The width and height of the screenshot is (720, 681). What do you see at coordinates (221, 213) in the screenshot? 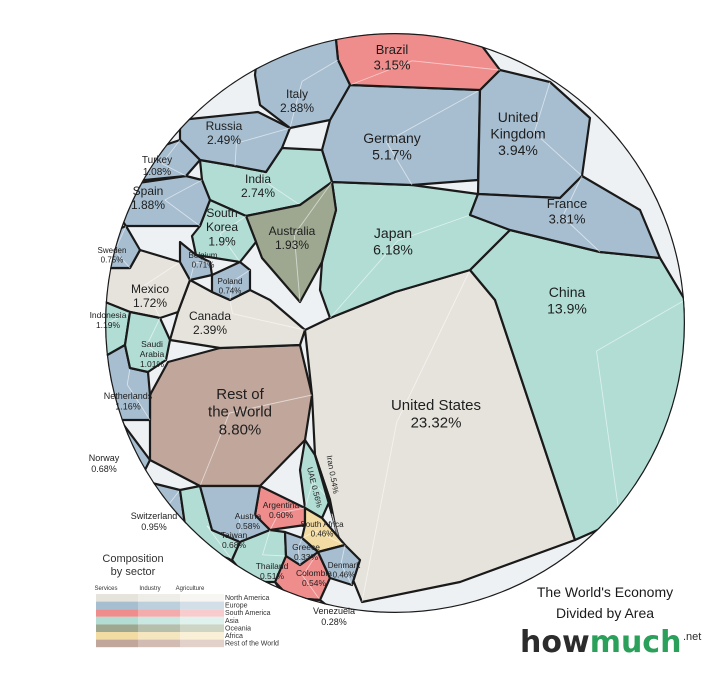
I see `label-line: South` at bounding box center [221, 213].